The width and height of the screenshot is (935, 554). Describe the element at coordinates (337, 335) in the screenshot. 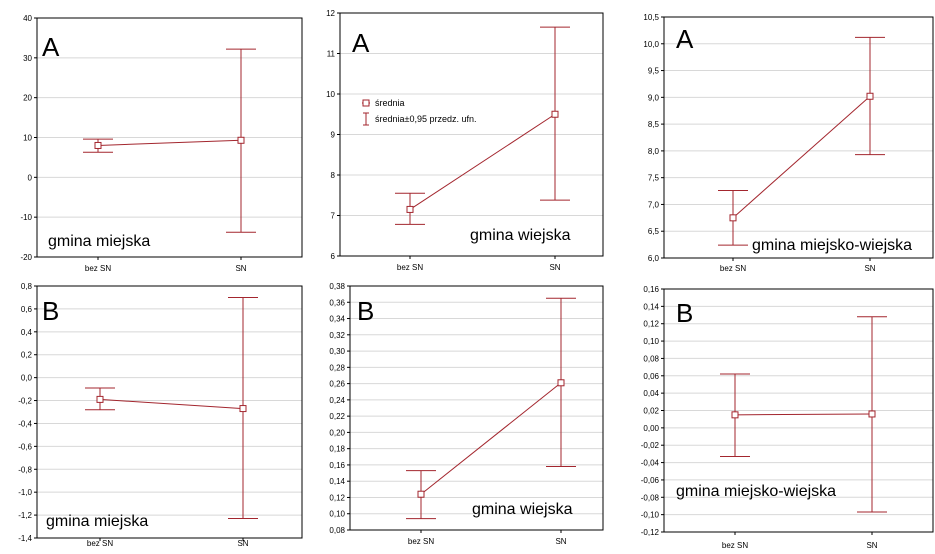

I see `y-tick-label: 0,32` at that location.